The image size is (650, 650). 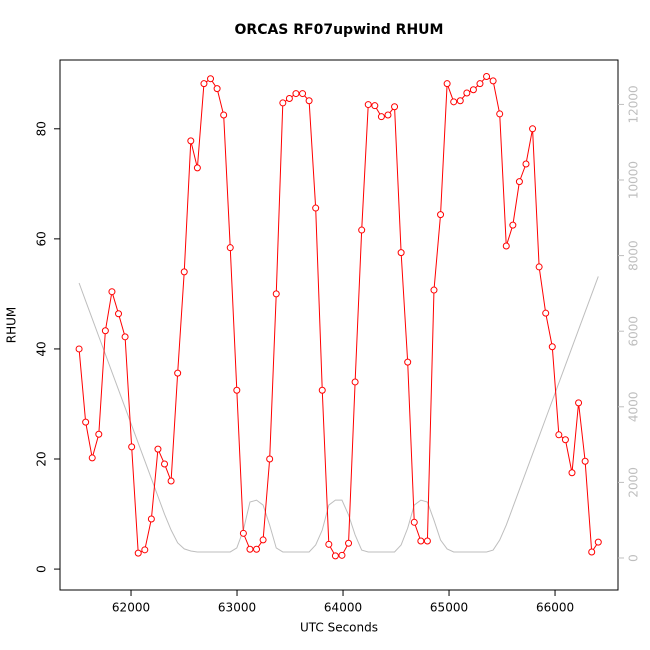 I want to click on y2-tick-label: 0, so click(x=634, y=558).